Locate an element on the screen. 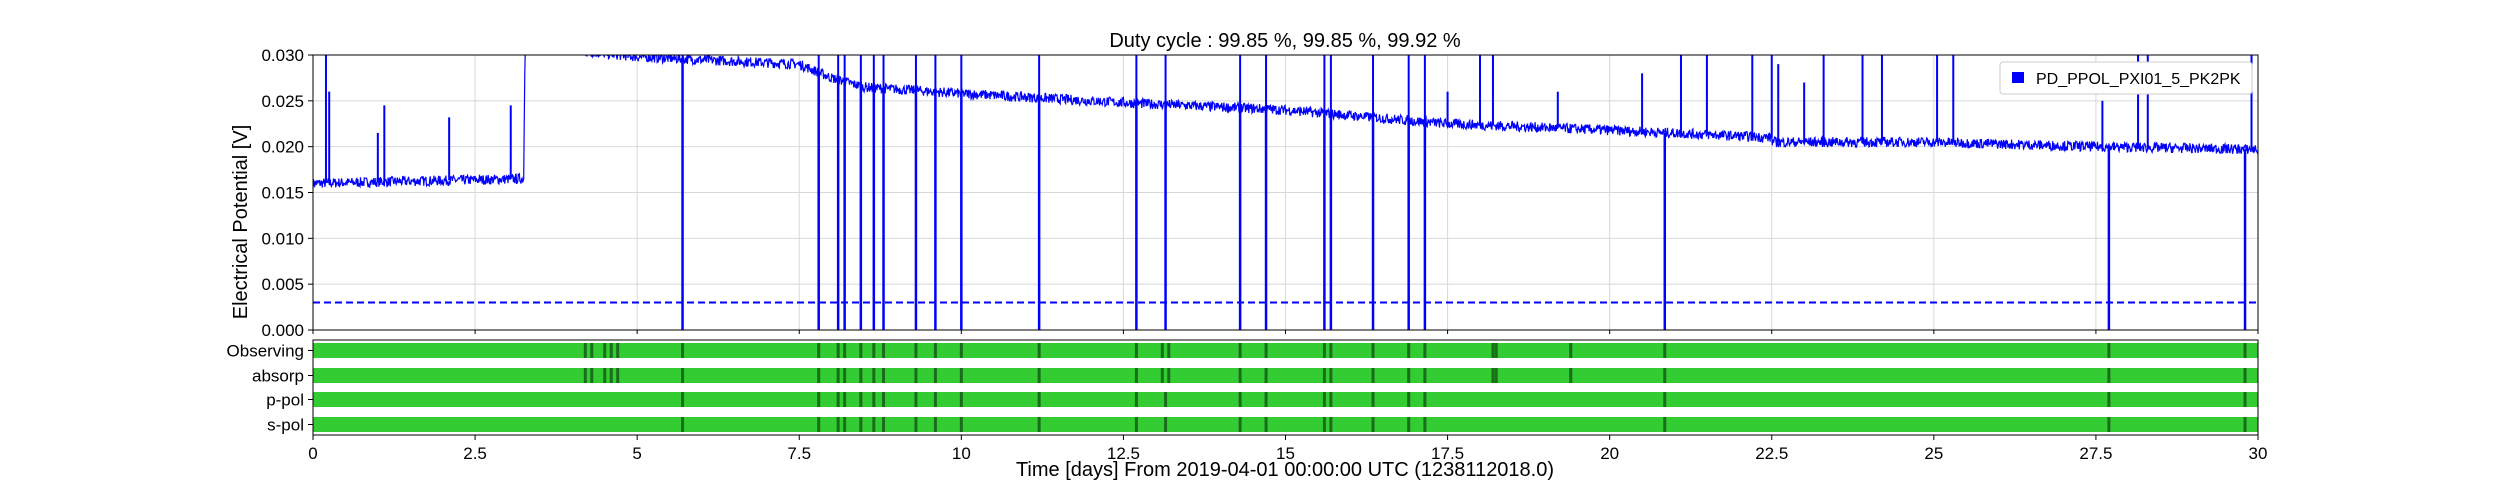 Image resolution: width=2500 pixels, height=500 pixels. x-tick-label: 27.5 is located at coordinates (2095, 453).